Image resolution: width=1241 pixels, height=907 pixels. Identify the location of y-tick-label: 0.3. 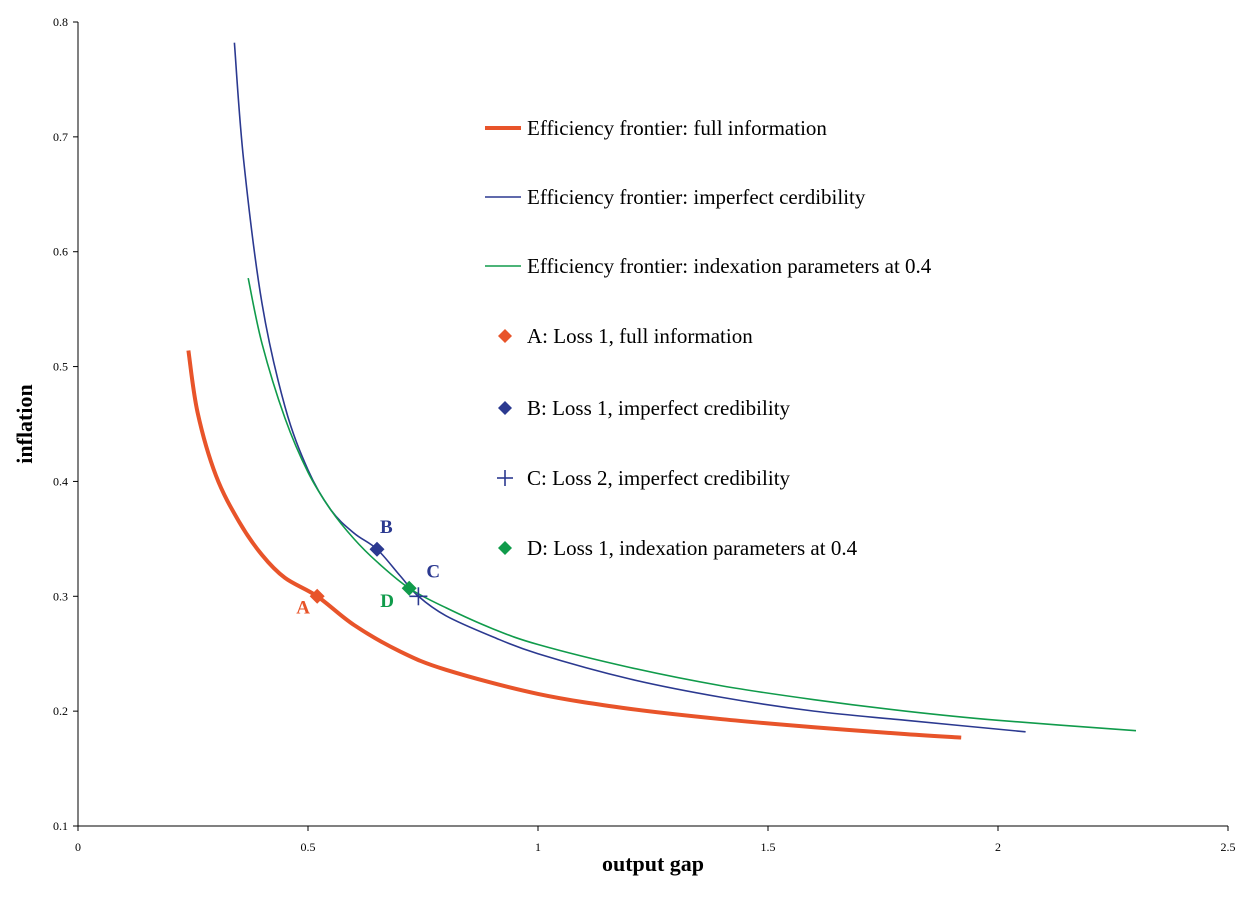
(60, 596).